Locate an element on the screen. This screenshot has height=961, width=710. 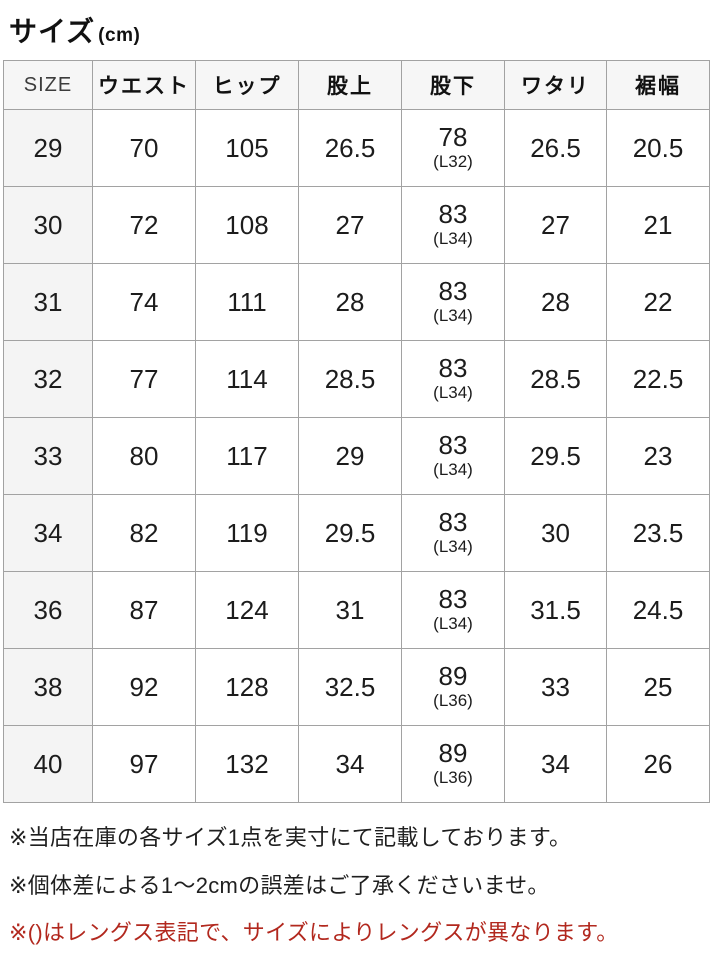
rise-cell: 32.5 is located at coordinates (350, 687).